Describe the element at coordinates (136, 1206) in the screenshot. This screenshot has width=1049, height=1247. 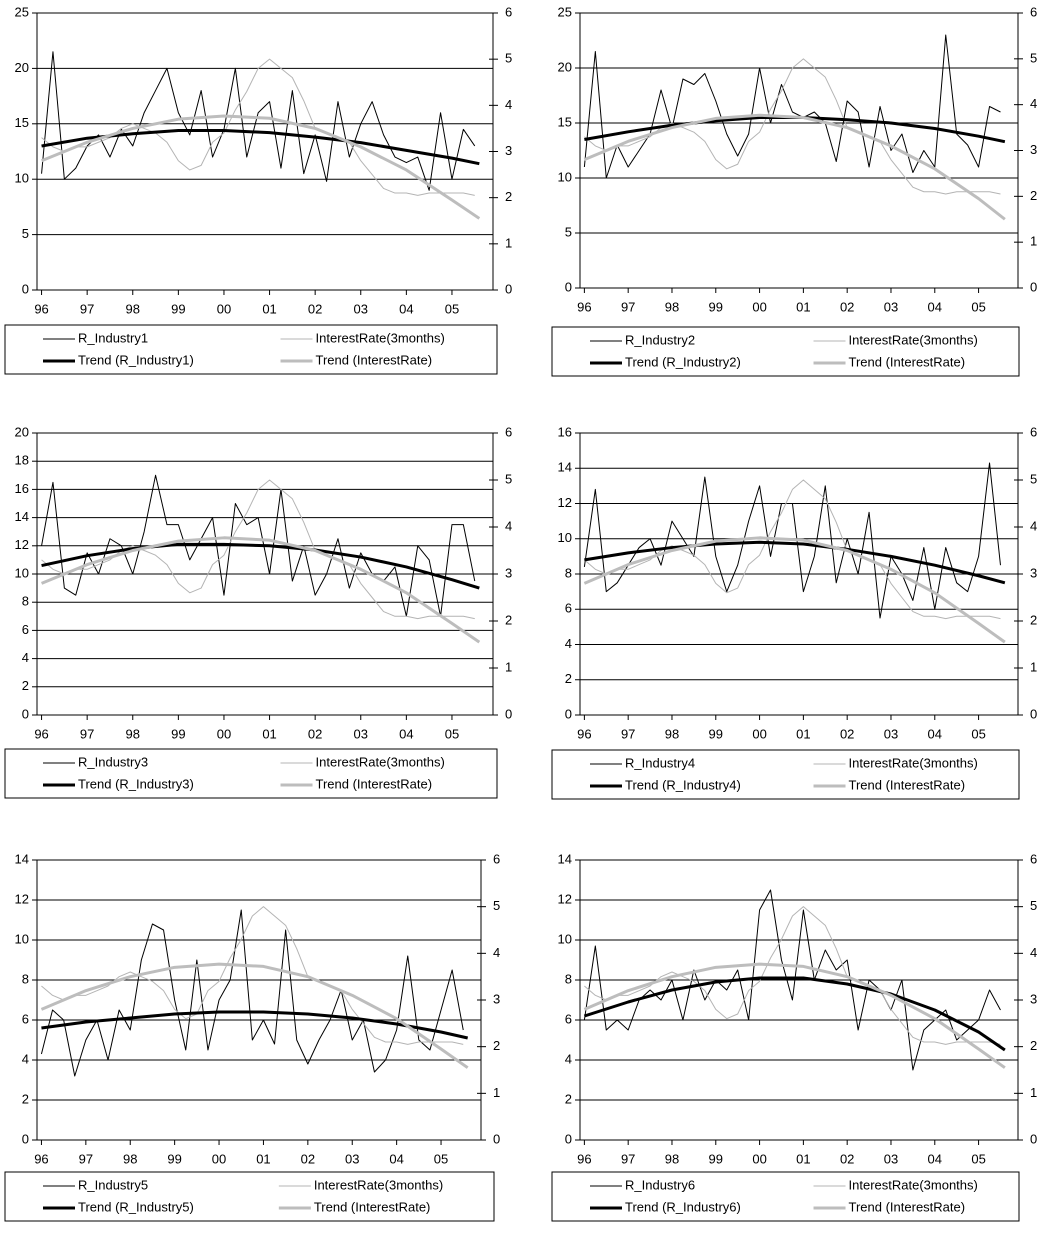
I see `legend-label: Trend (R_Industry5)` at that location.